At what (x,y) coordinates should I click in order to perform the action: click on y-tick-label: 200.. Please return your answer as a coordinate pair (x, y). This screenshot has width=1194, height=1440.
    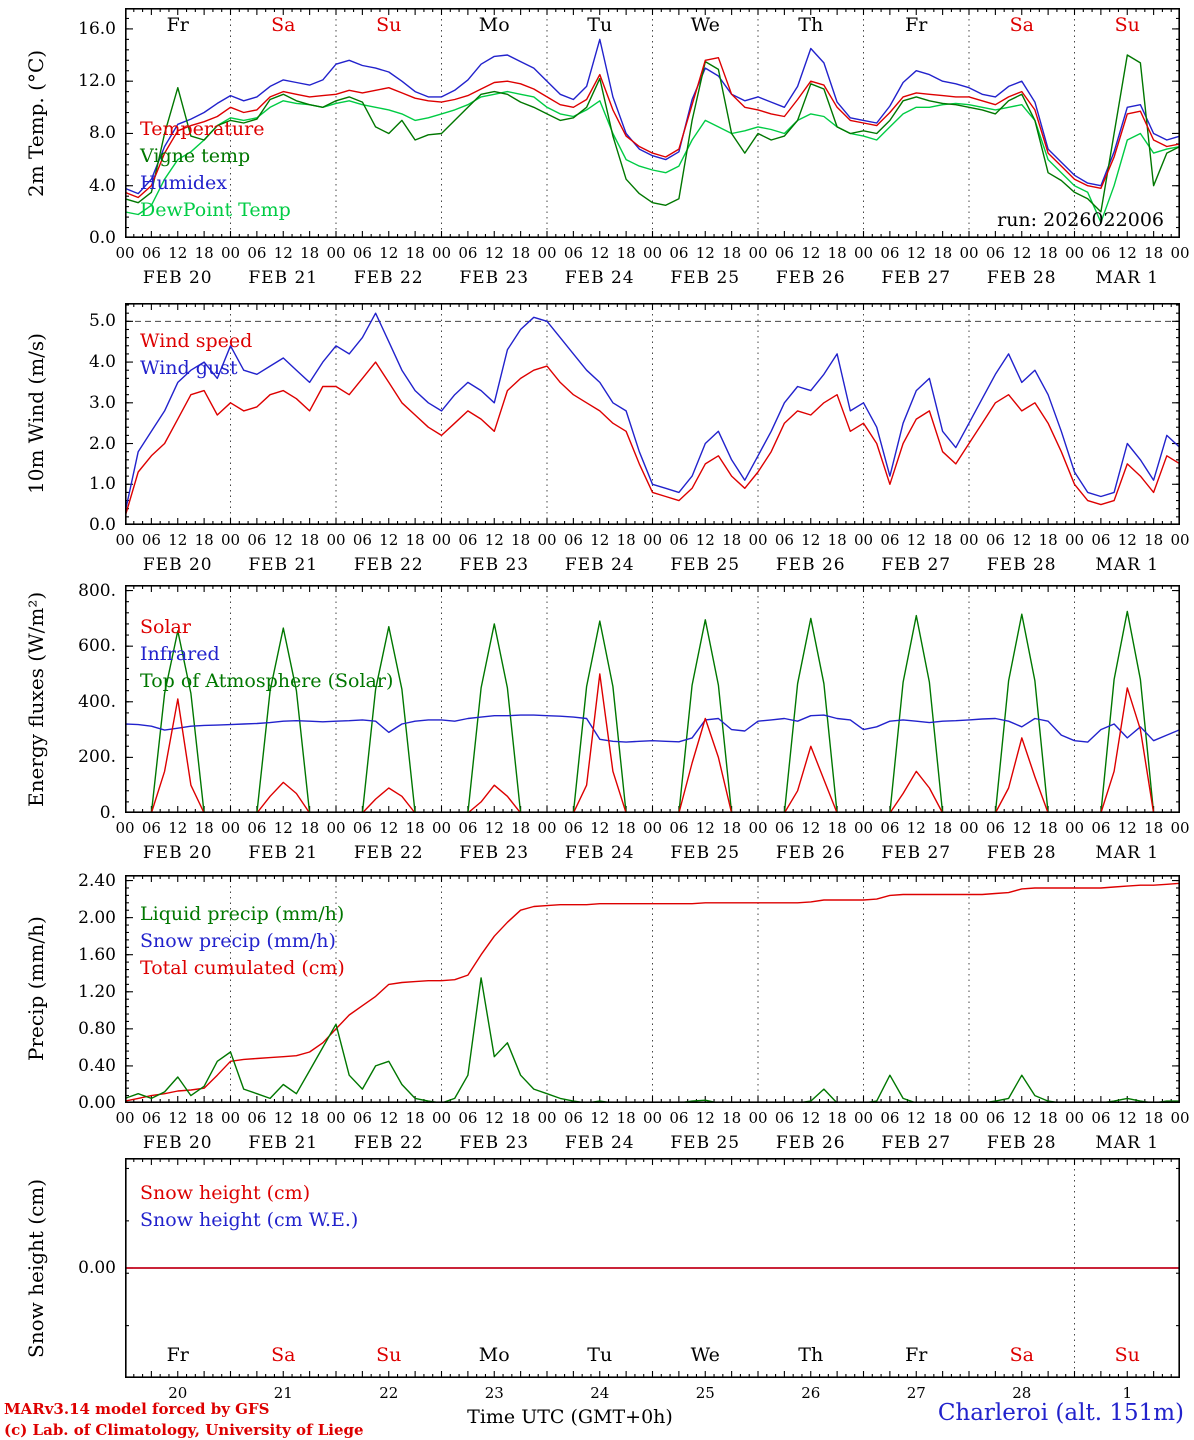
    Looking at the image, I should click on (97, 757).